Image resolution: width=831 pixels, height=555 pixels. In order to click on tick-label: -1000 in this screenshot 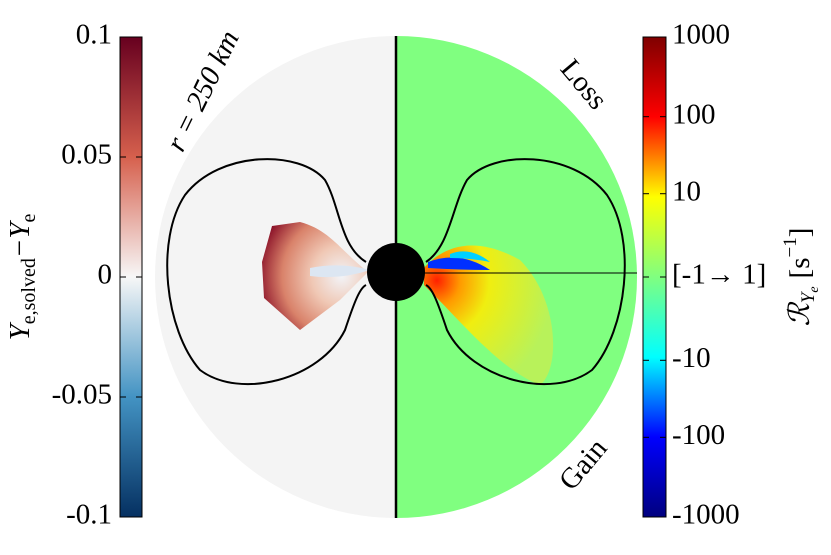, I will do `click(706, 515)`.